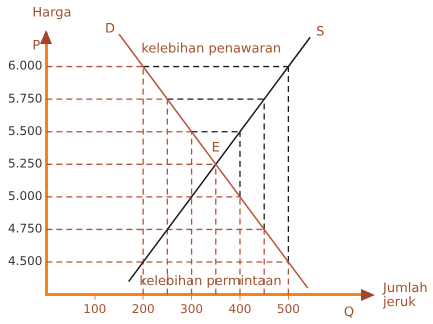 This screenshot has height=324, width=433. What do you see at coordinates (192, 309) in the screenshot?
I see `x-tick-label: 300` at bounding box center [192, 309].